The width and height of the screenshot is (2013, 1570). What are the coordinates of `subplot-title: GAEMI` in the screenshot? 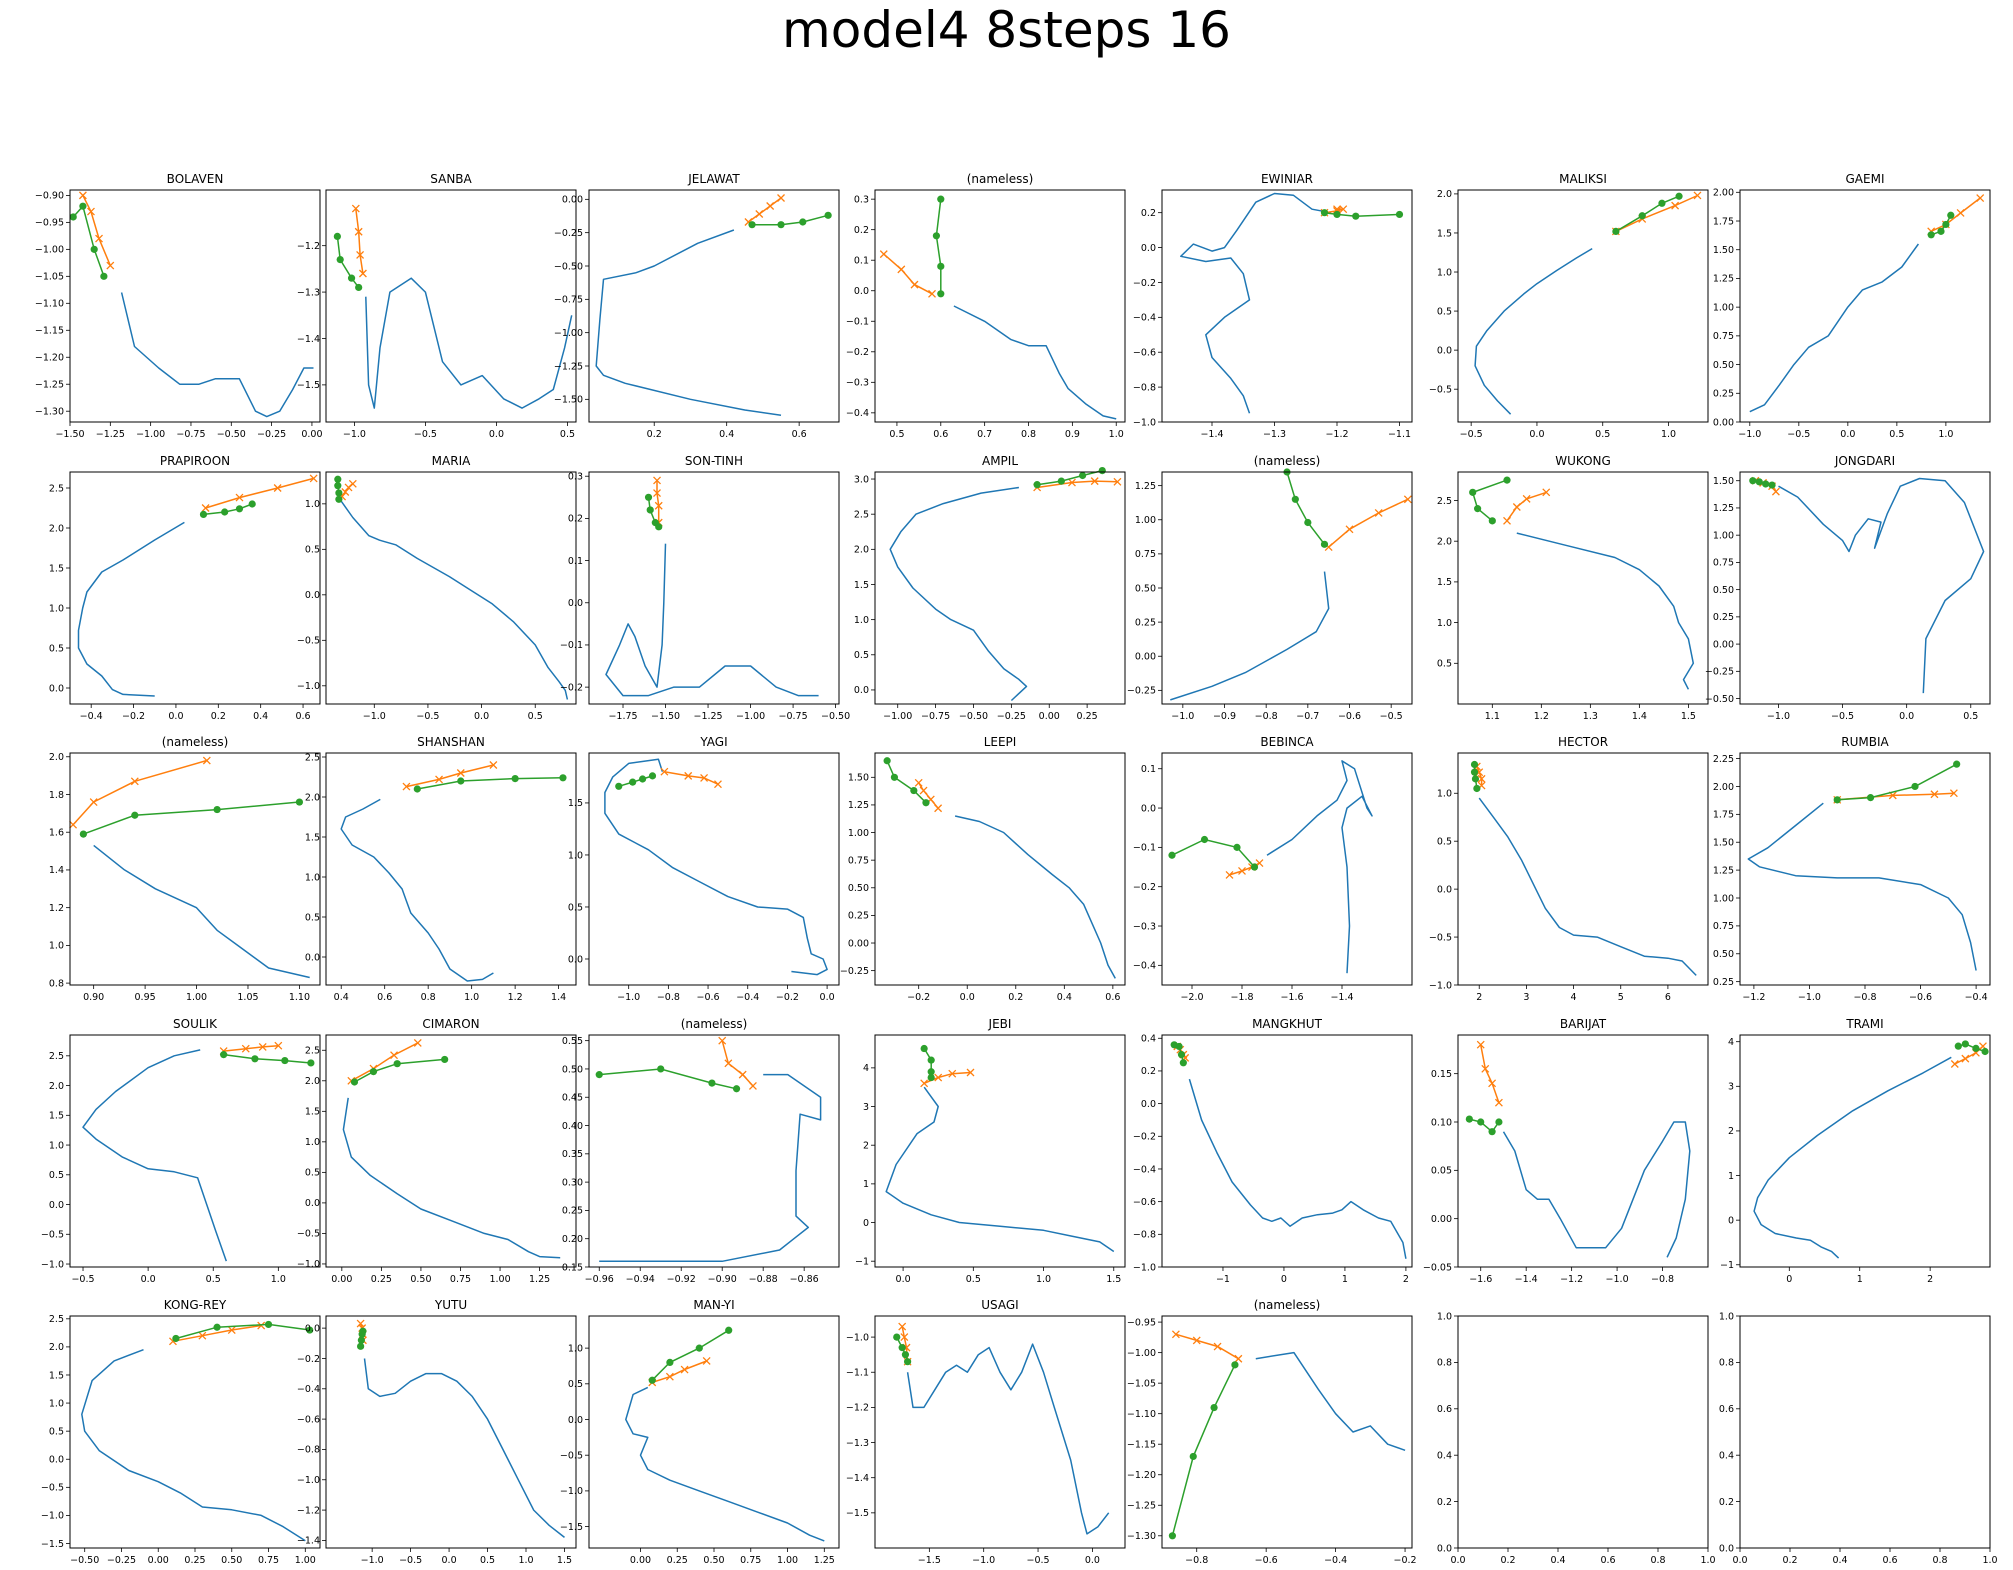 It's located at (1865, 179).